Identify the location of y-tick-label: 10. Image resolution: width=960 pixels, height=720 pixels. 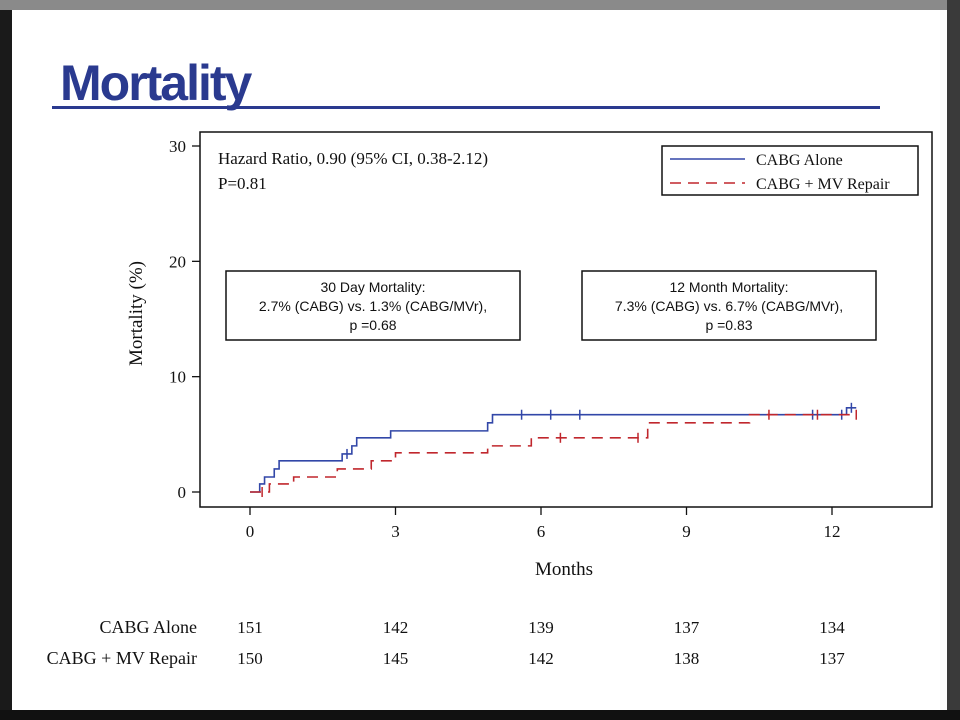
(177, 377).